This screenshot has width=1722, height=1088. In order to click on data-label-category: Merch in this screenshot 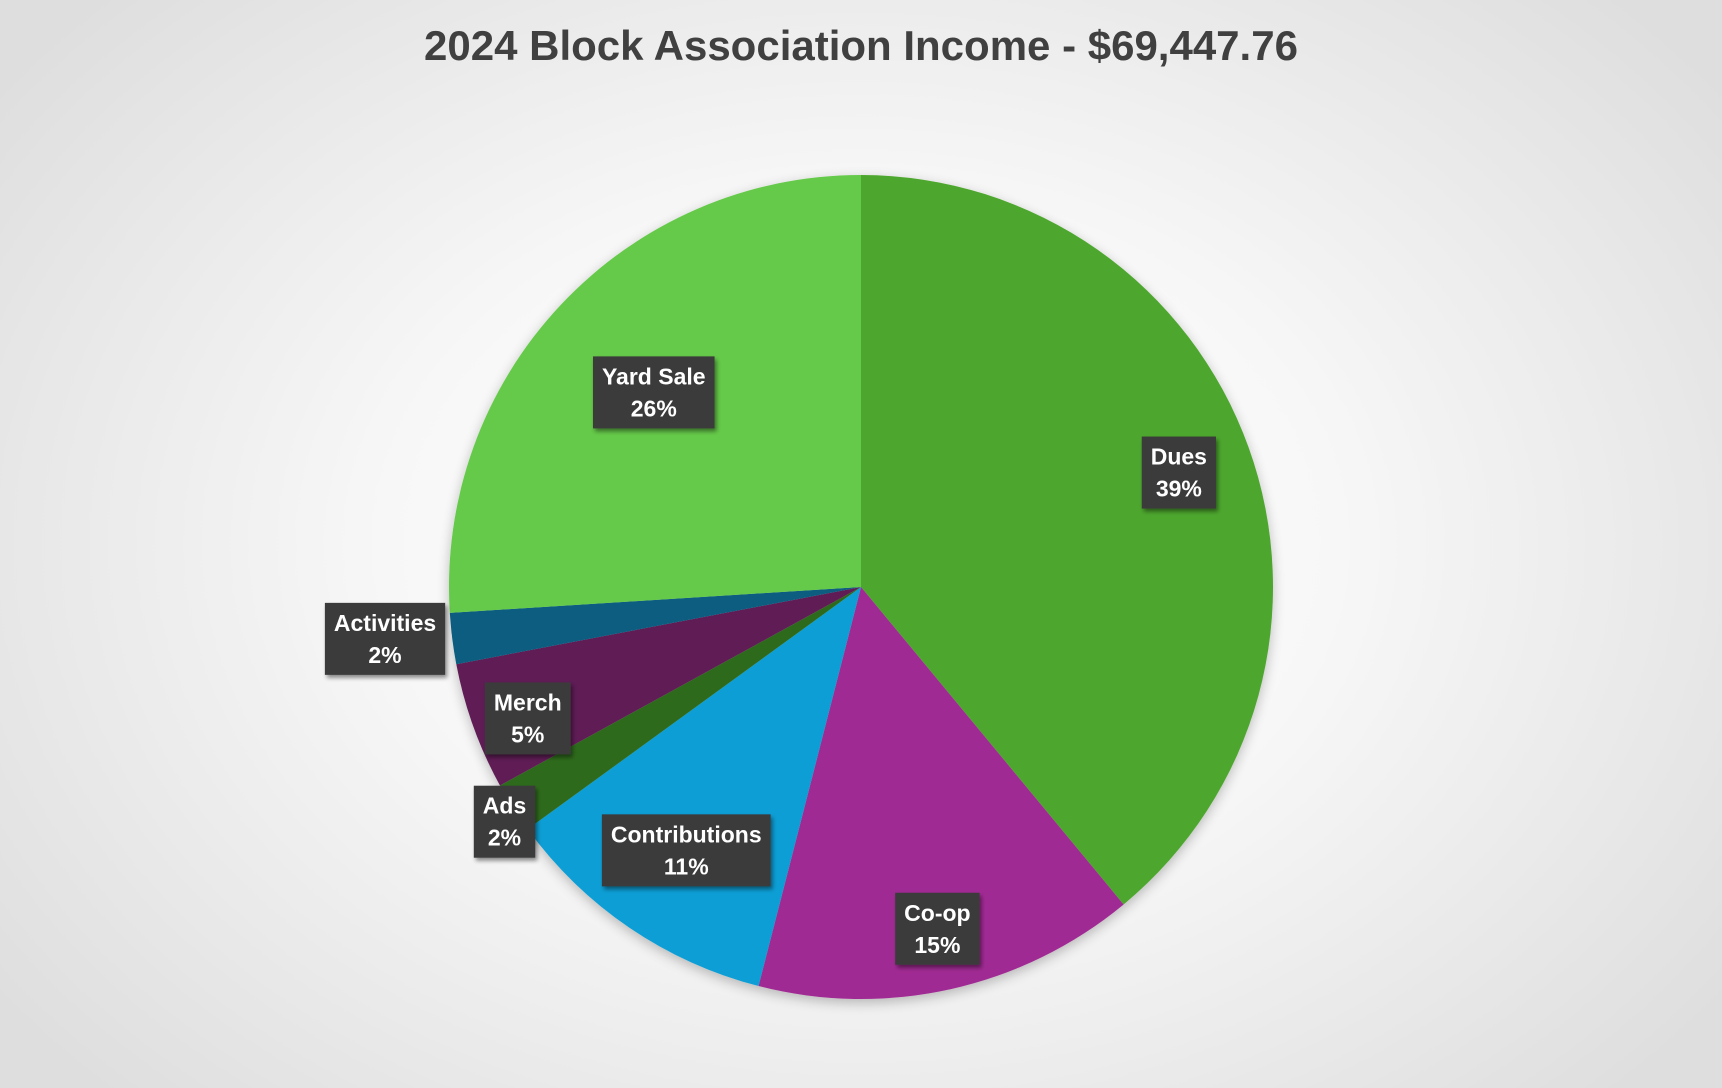, I will do `click(528, 702)`.